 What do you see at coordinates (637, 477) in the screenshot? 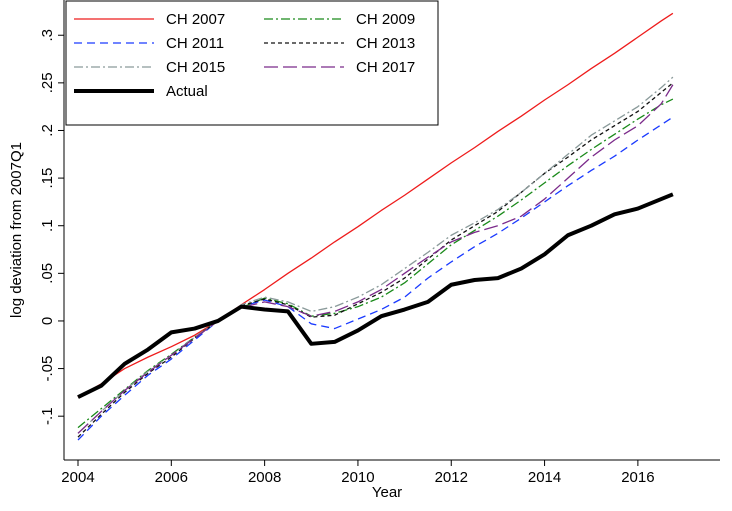
I see `x-tick-label: 2016` at bounding box center [637, 477].